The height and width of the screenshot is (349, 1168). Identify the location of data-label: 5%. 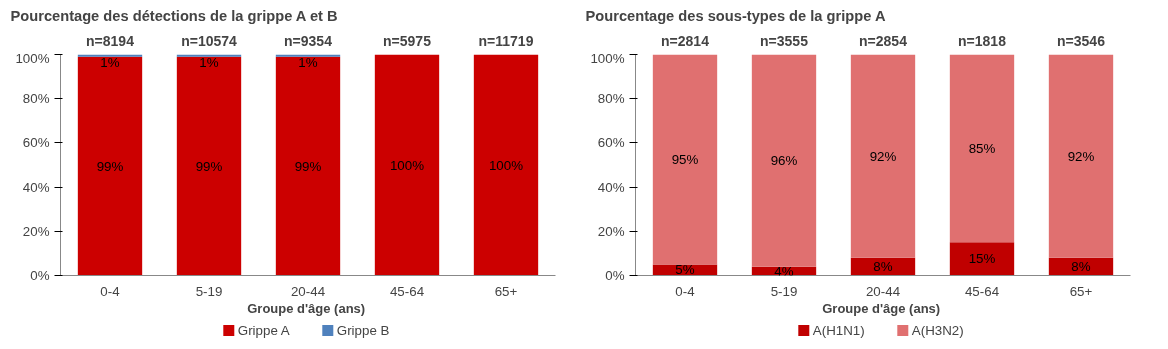
(685, 270).